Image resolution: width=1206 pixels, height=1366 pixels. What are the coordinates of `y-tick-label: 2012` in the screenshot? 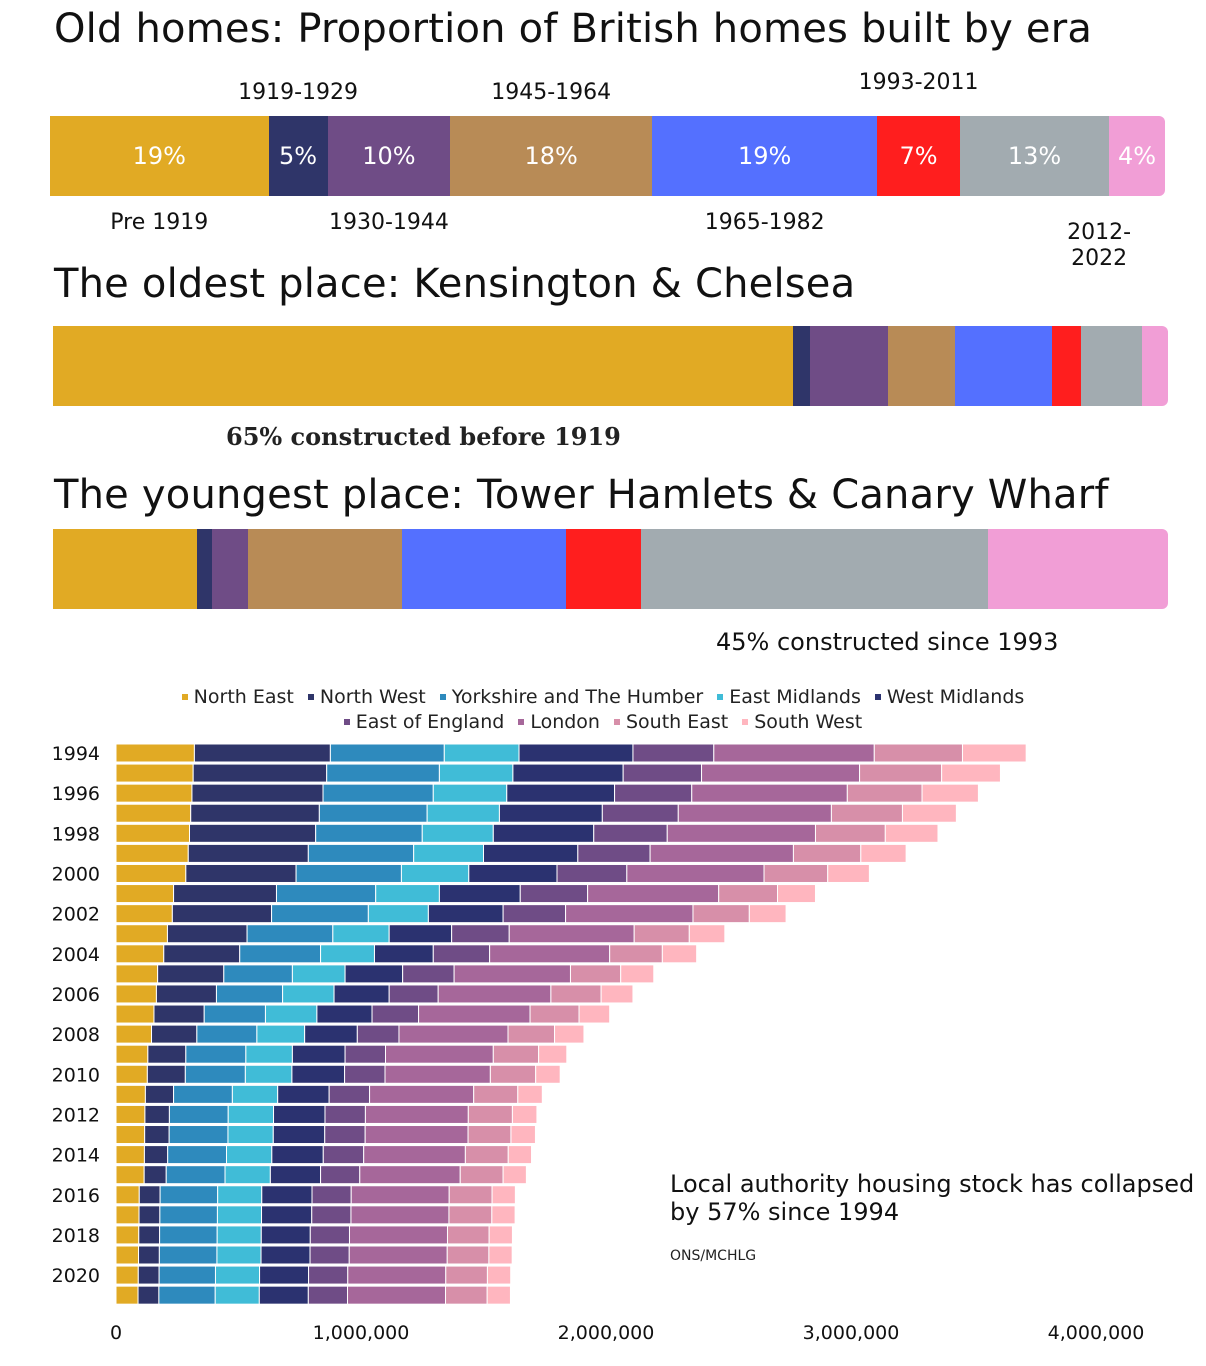 It's located at (76, 1115).